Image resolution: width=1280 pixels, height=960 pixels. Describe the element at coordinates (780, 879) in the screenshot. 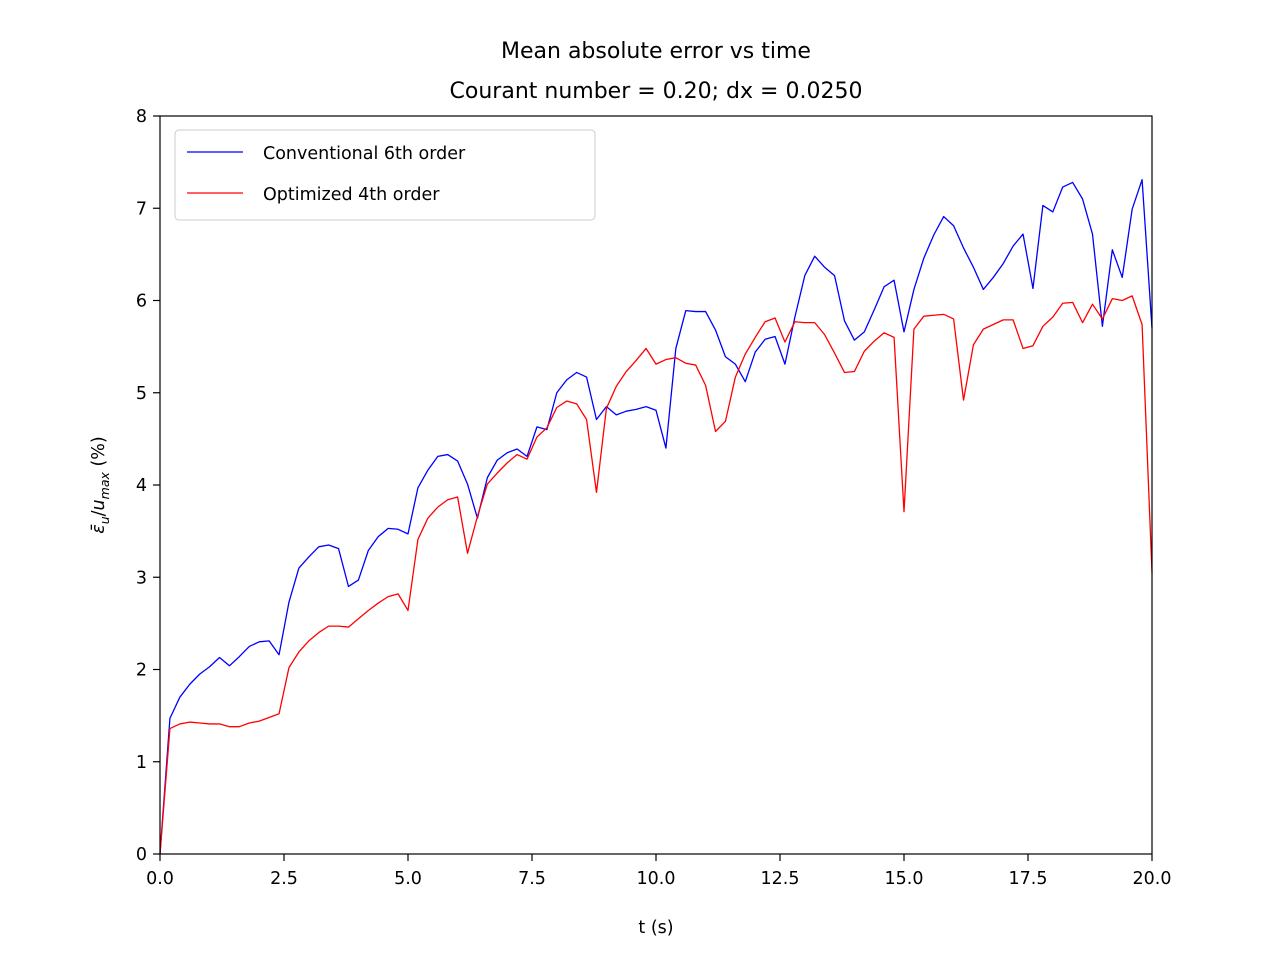

I see `x-tick-label: 12.5` at that location.